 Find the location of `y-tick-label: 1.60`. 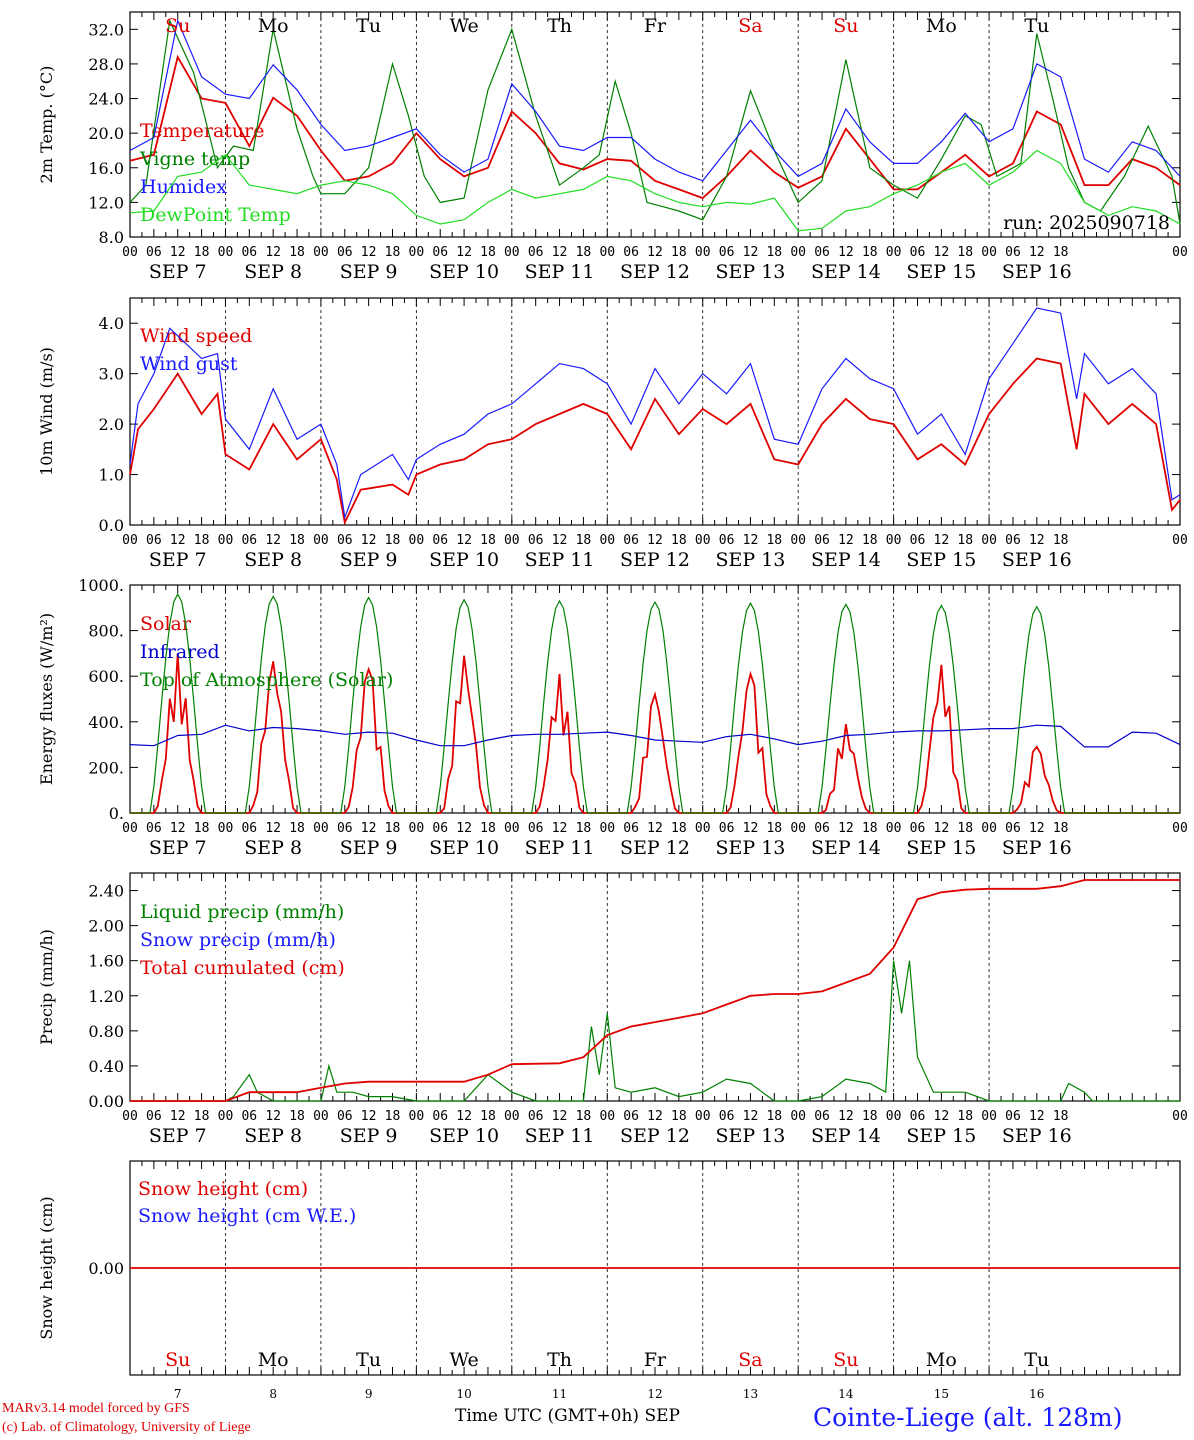

y-tick-label: 1.60 is located at coordinates (106, 961).